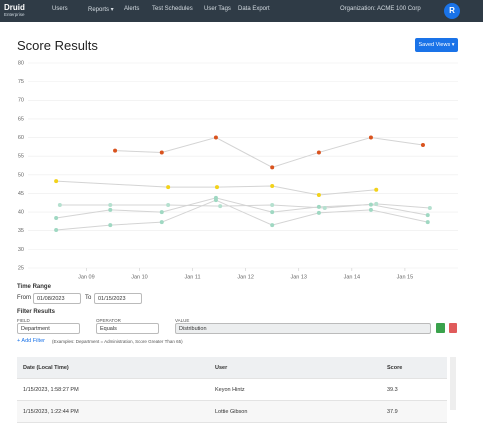 This screenshot has width=483, height=423. Describe the element at coordinates (14, 14) in the screenshot. I see `logo-sub: Enterprise` at that location.